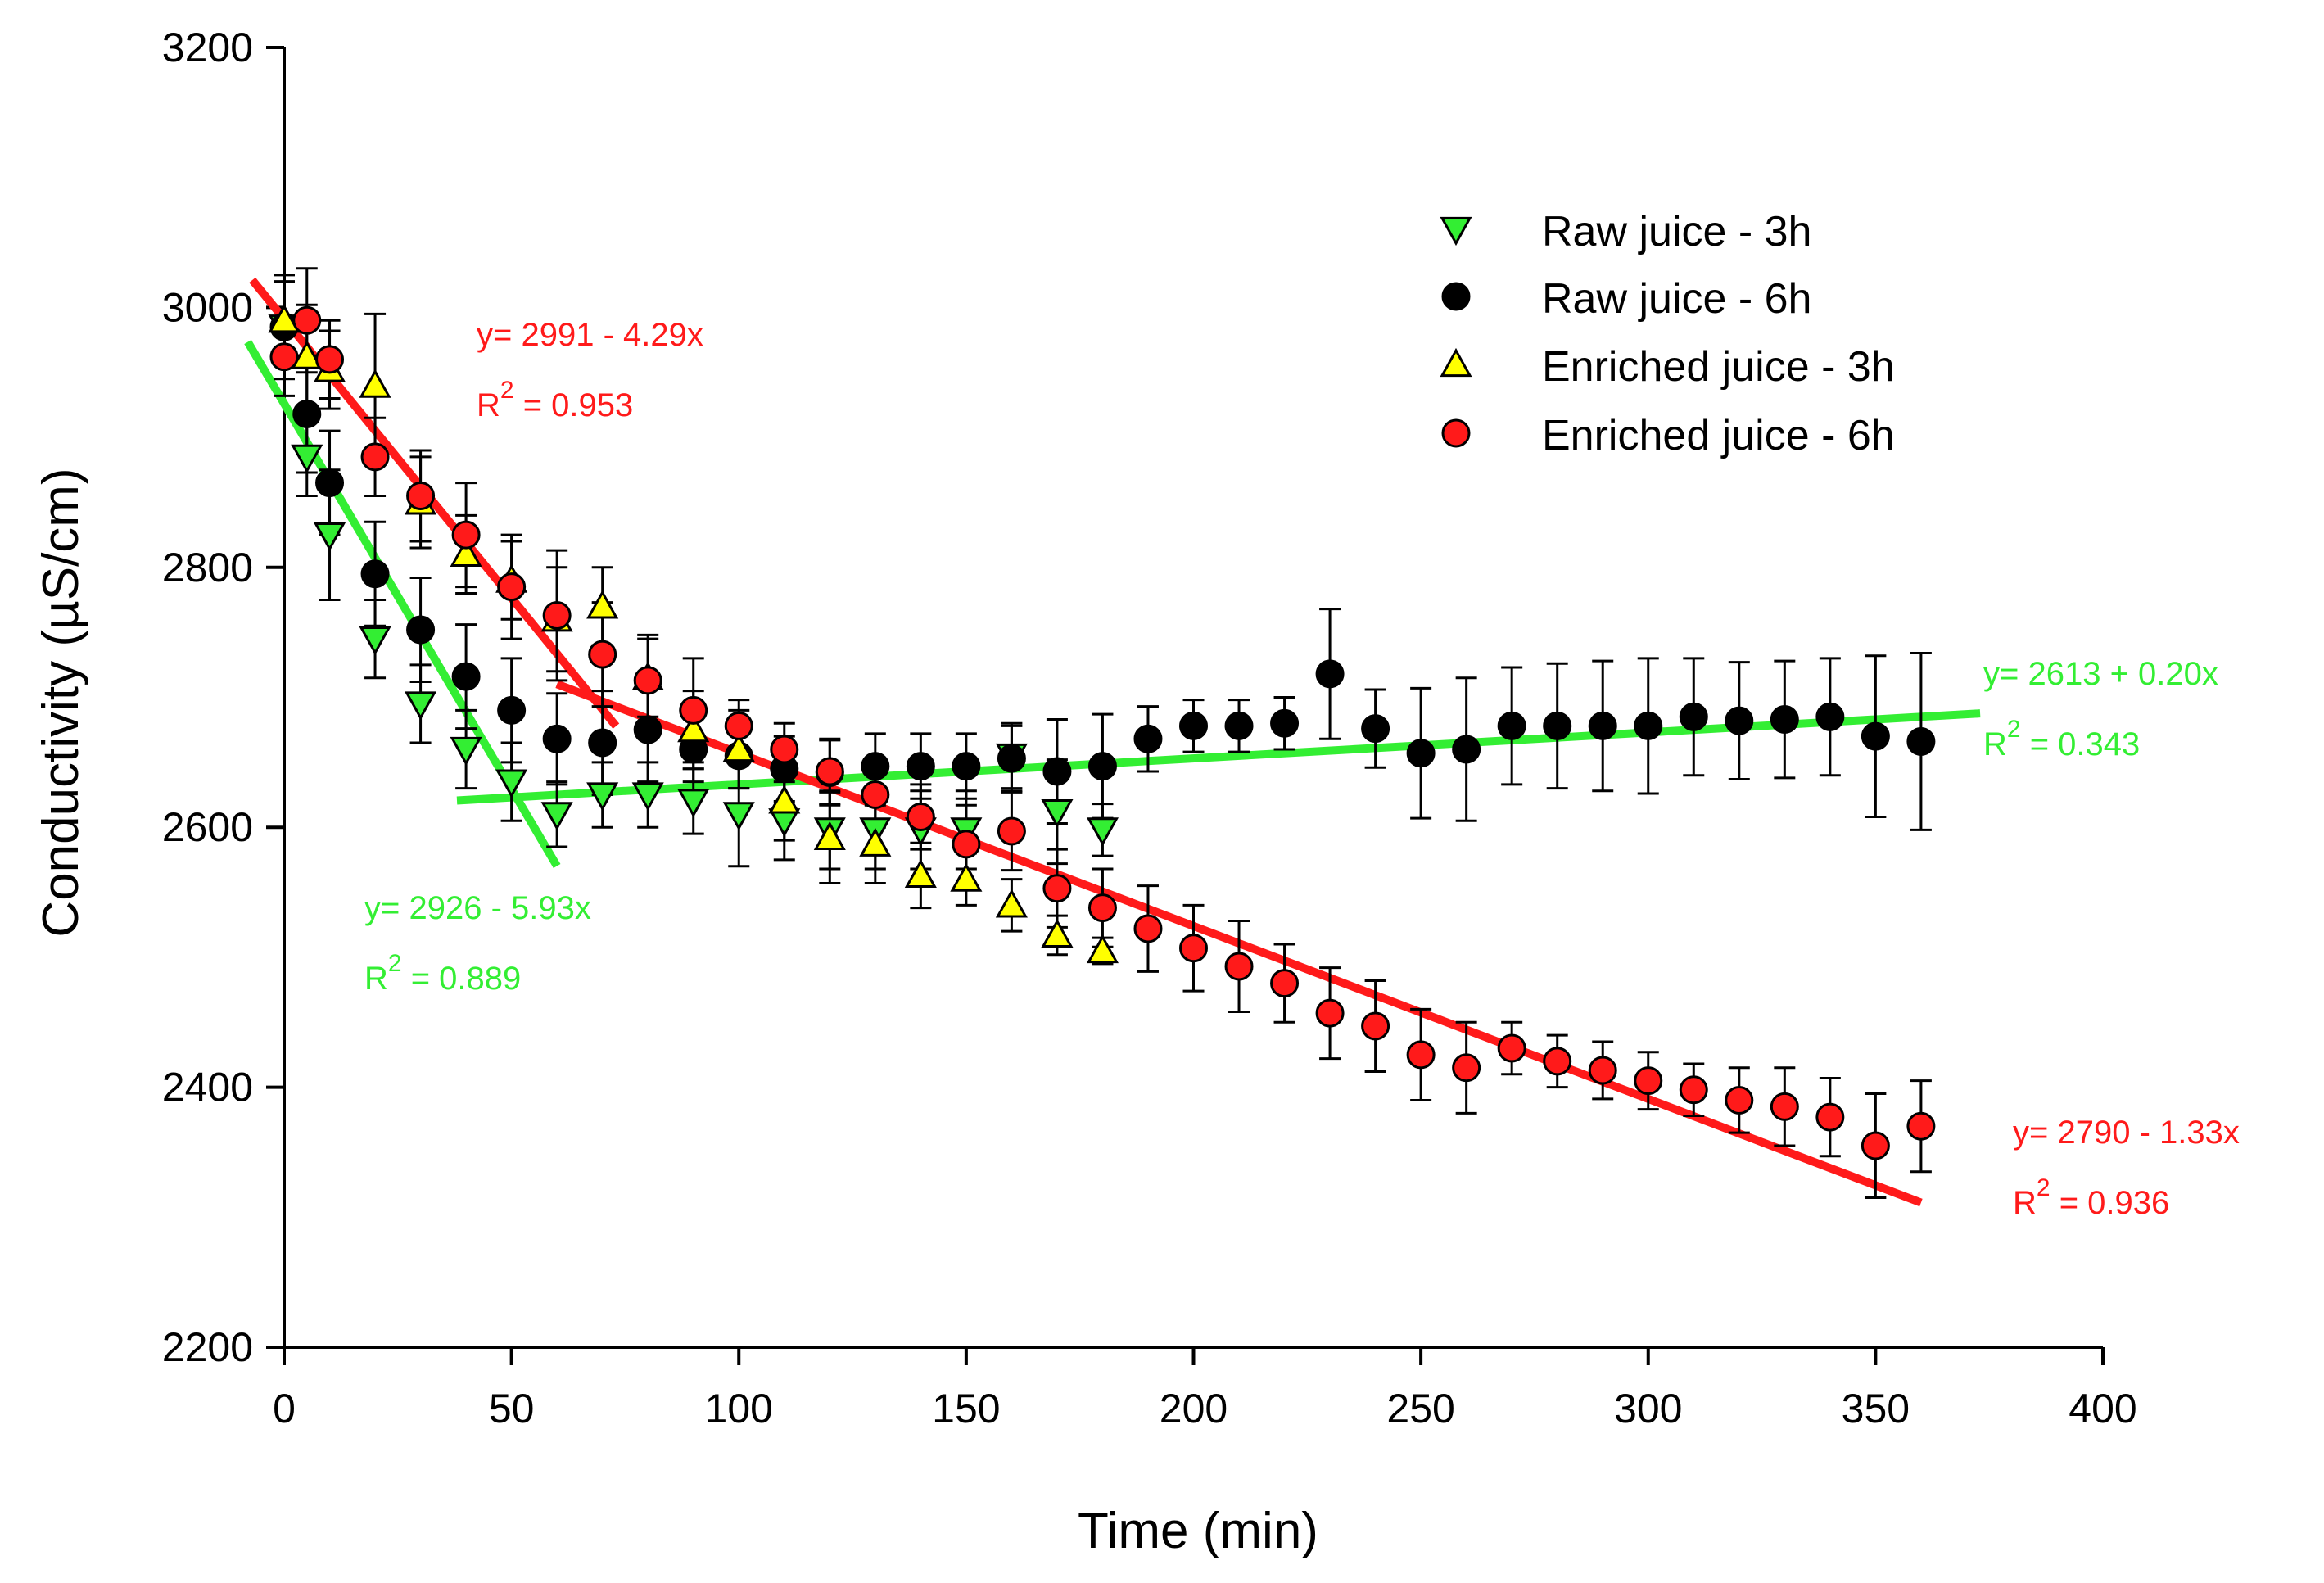 The height and width of the screenshot is (1583, 2324). What do you see at coordinates (2110, 1203) in the screenshot?
I see `r2-value: = 0.936` at bounding box center [2110, 1203].